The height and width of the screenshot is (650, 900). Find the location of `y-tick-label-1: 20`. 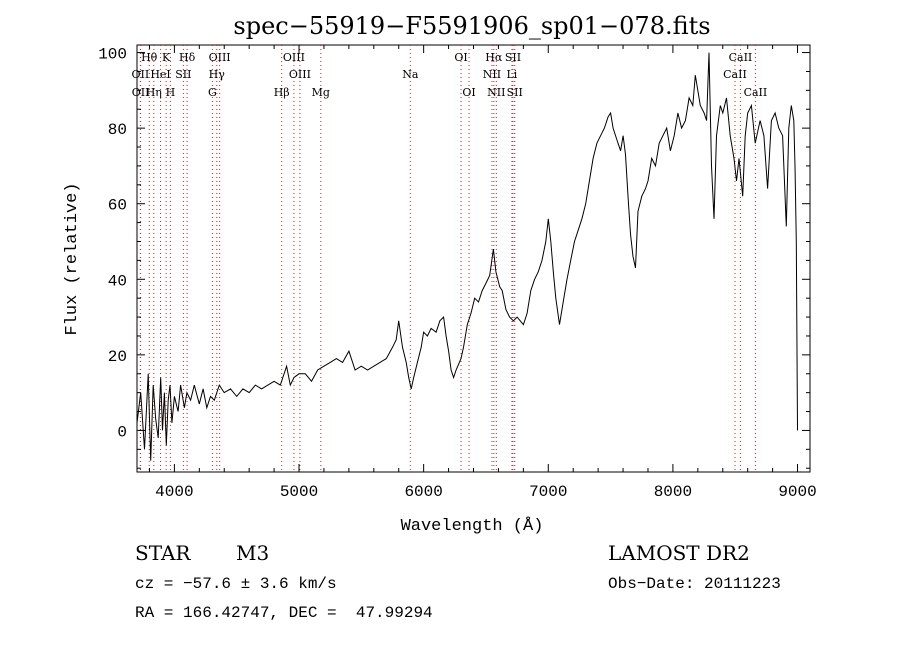

y-tick-label-1: 20 is located at coordinates (117, 357).